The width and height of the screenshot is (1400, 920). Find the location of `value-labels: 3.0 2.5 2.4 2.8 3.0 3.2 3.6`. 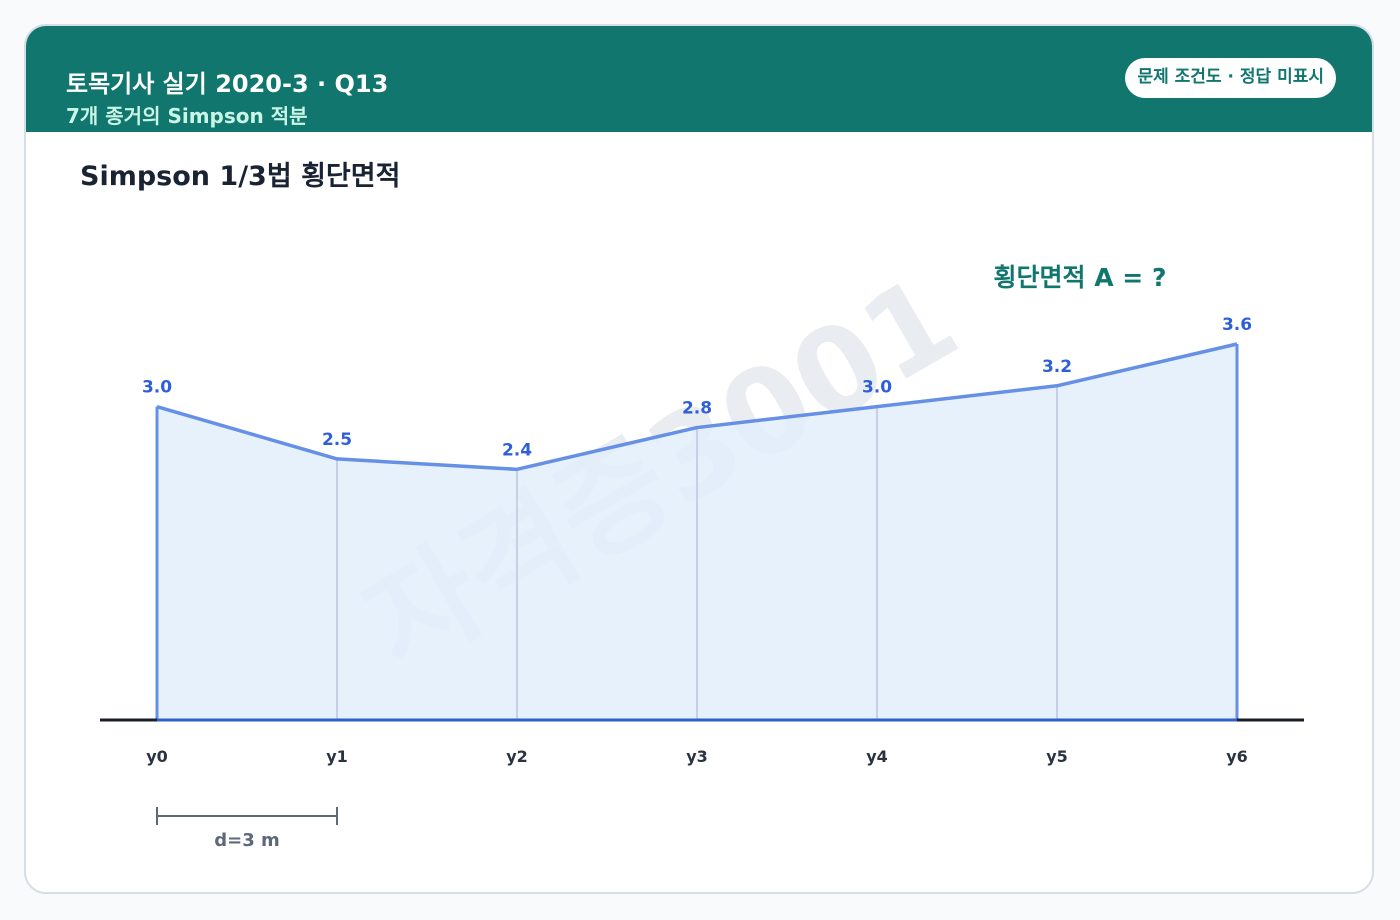

value-labels: 3.0 2.5 2.4 2.8 3.0 3.2 3.6 is located at coordinates (697, 387).